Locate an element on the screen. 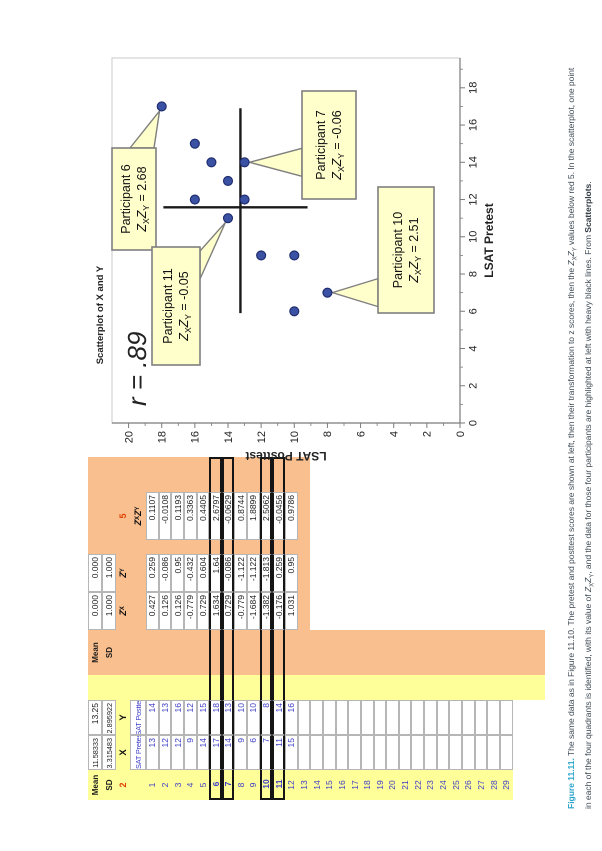  y-tick-label: 6 is located at coordinates (361, 434).